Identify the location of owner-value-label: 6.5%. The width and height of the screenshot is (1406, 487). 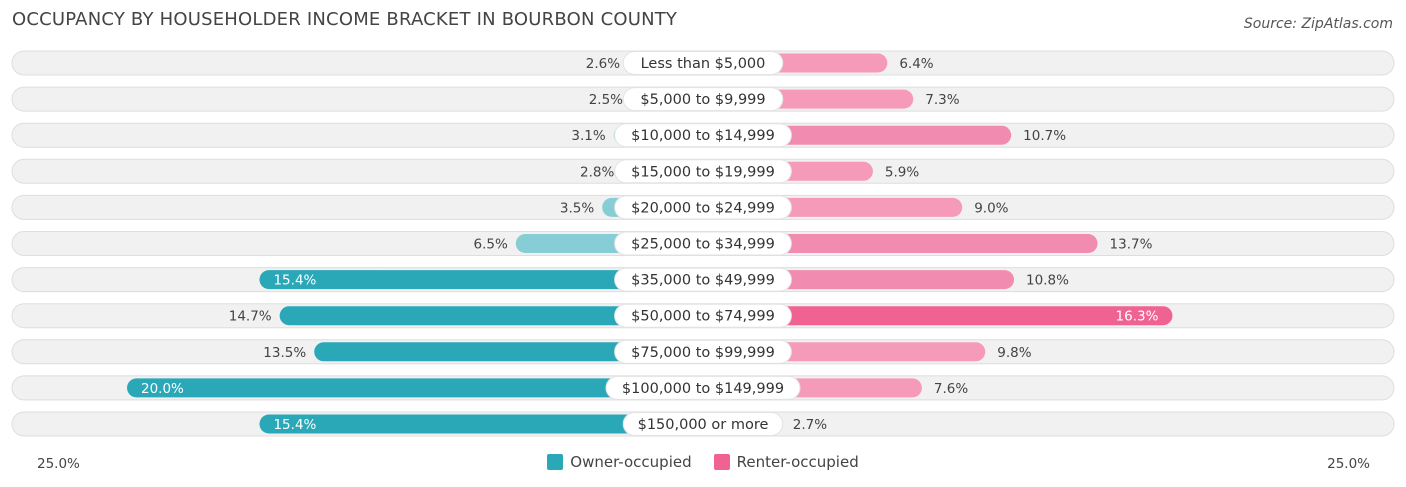
(490, 245).